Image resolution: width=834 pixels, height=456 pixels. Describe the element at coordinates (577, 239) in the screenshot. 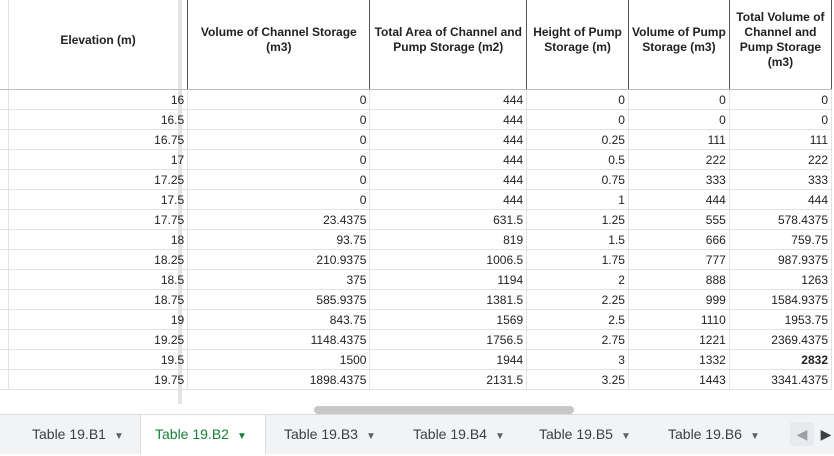

I see `cell-pump-height: 1.5` at that location.